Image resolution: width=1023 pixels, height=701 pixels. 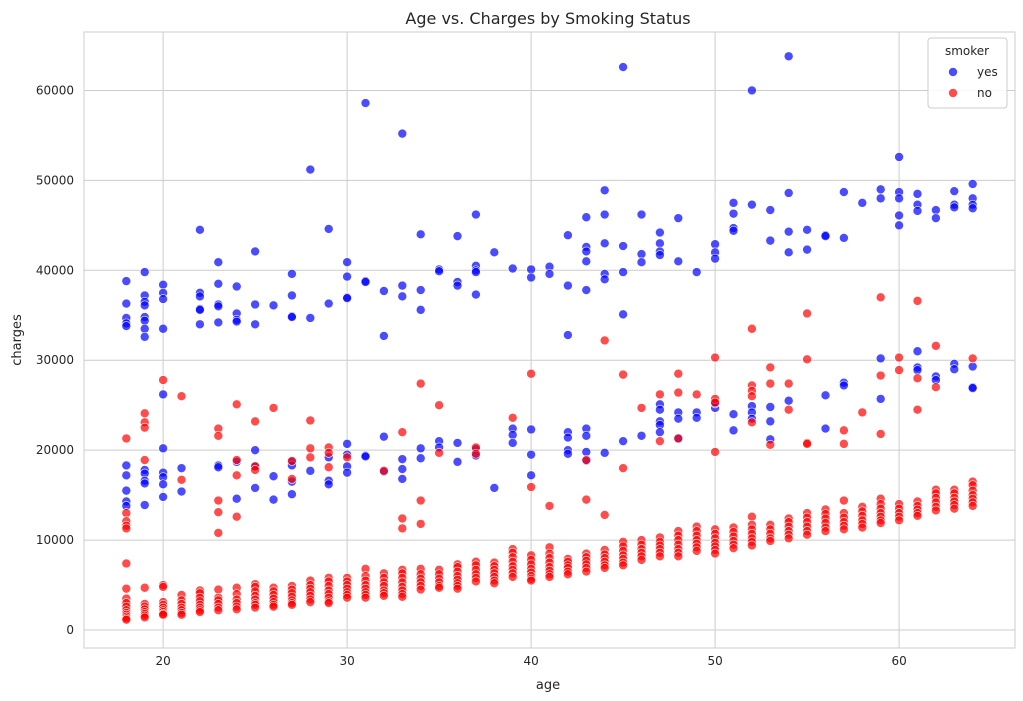 What do you see at coordinates (898, 661) in the screenshot?
I see `x-tick-label: 60` at bounding box center [898, 661].